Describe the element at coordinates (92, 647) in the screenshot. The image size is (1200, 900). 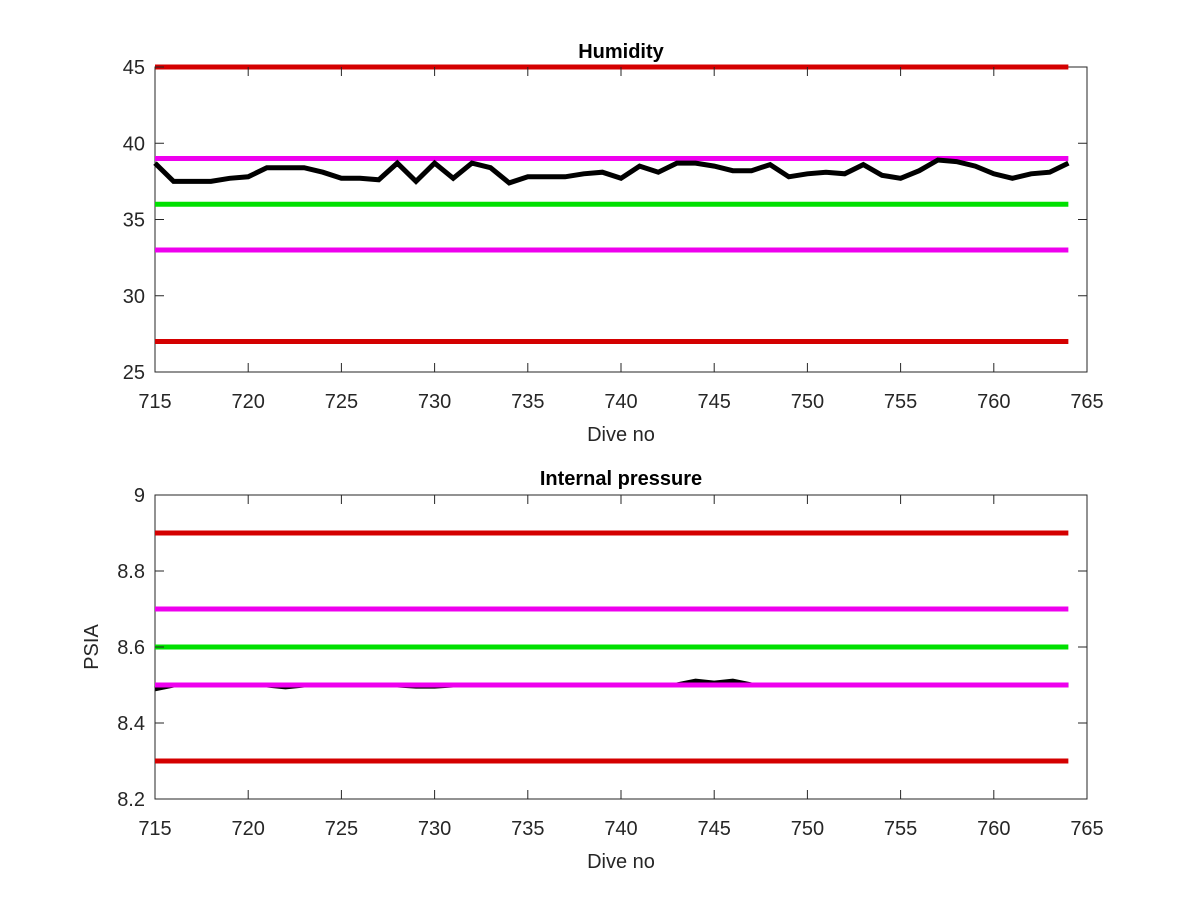
I see `pressure-y-axis-label: PSIA` at that location.